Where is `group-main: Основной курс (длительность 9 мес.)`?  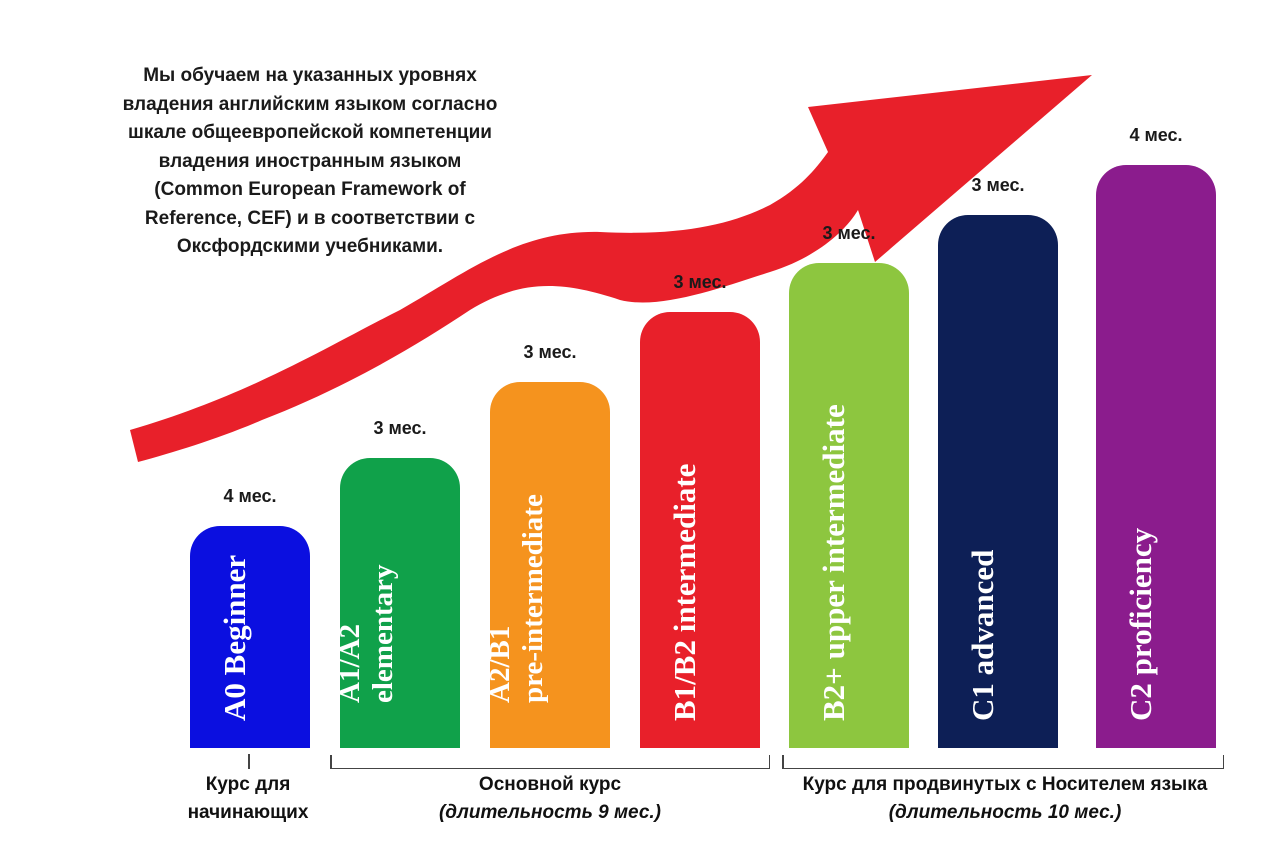
group-main: Основной курс (длительность 9 мес.) is located at coordinates (550, 799).